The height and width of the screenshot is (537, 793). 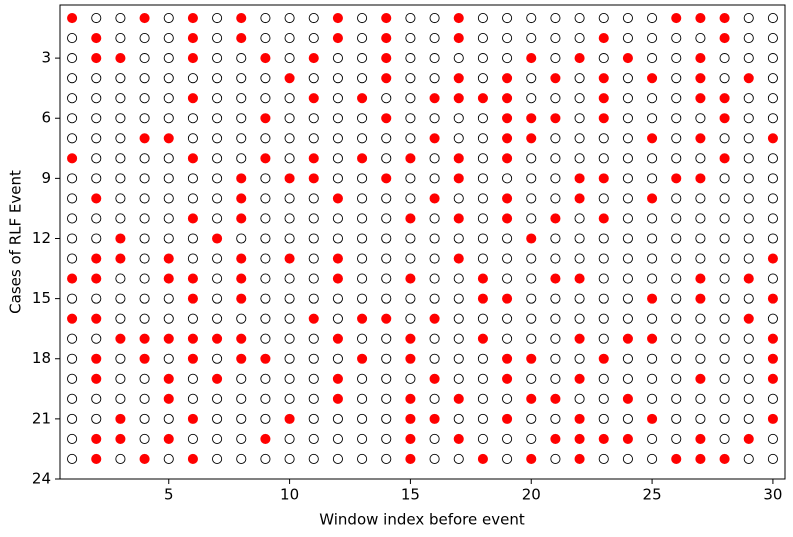 I want to click on y-tick-label: 18, so click(x=41, y=358).